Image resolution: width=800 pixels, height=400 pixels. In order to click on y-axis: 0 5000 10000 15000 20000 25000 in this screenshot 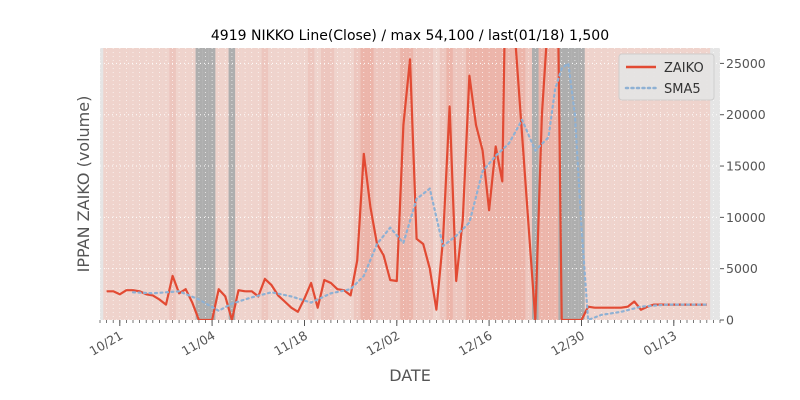, I will do `click(743, 192)`.